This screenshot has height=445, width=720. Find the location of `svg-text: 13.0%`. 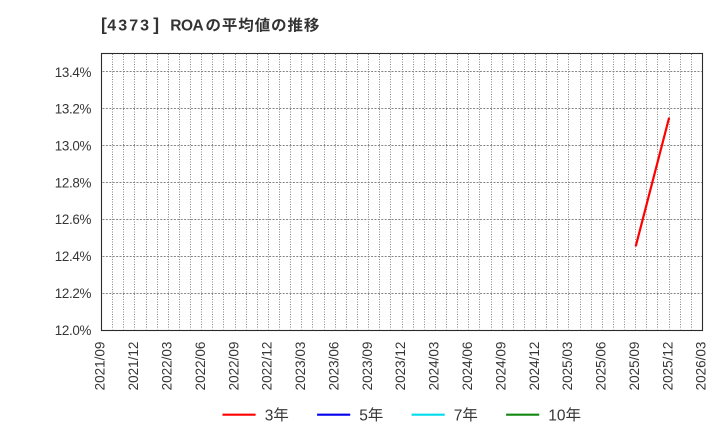

svg-text: 13.0% is located at coordinates (73, 146).